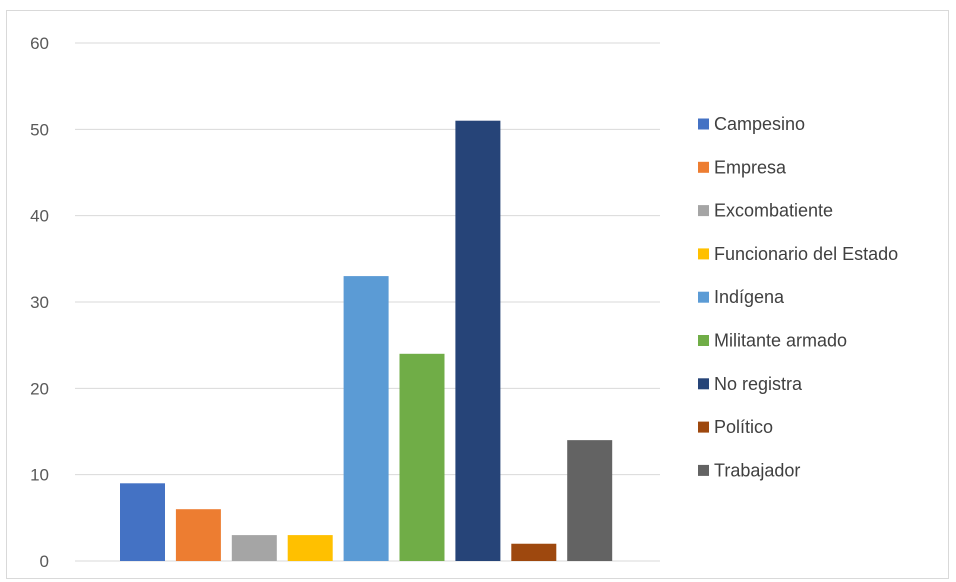 The height and width of the screenshot is (582, 956). Describe the element at coordinates (806, 254) in the screenshot. I see `legend-label: Funcionario del Estado` at that location.